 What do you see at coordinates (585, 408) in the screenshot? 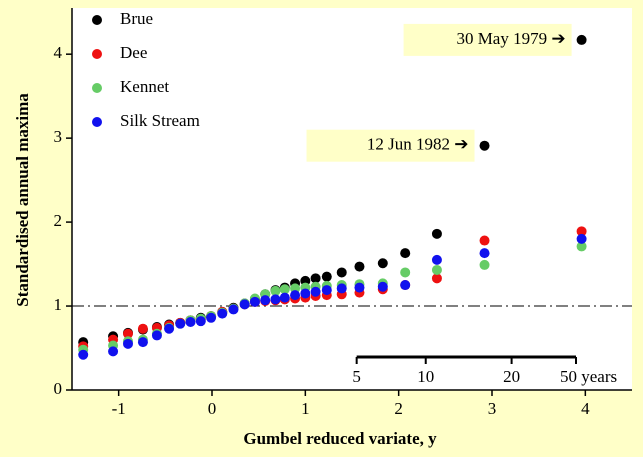
I see `x-tick-label: 4` at bounding box center [585, 408].